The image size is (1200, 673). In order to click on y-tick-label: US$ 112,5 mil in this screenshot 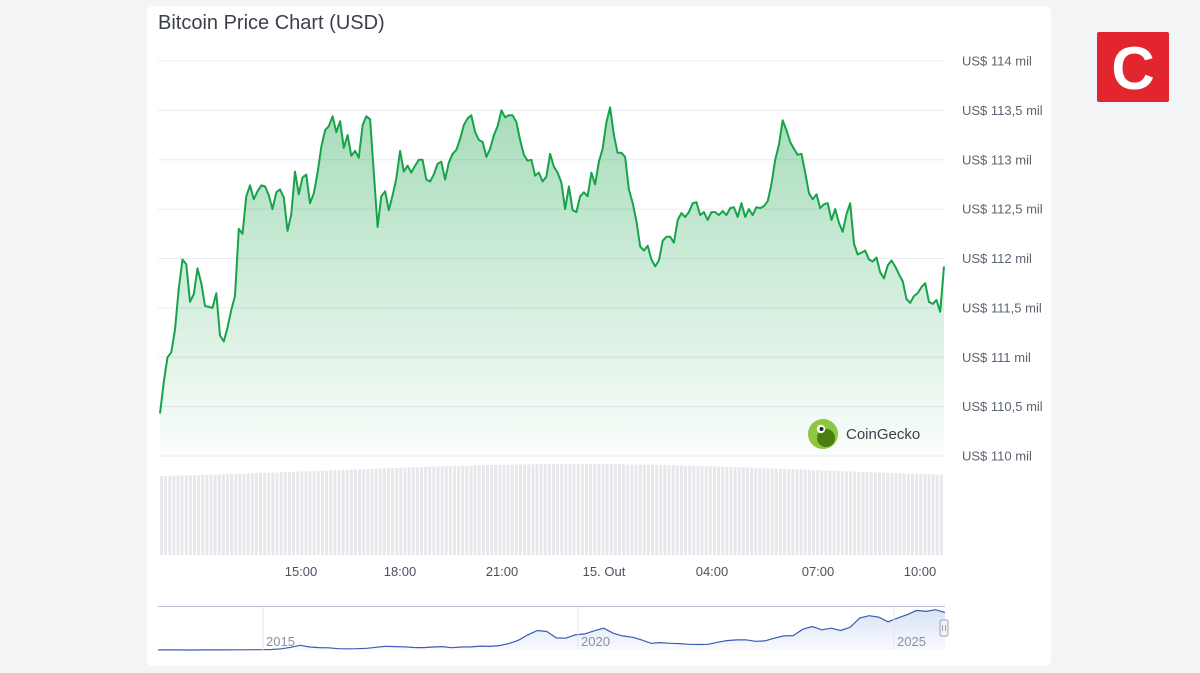, I will do `click(1002, 209)`.